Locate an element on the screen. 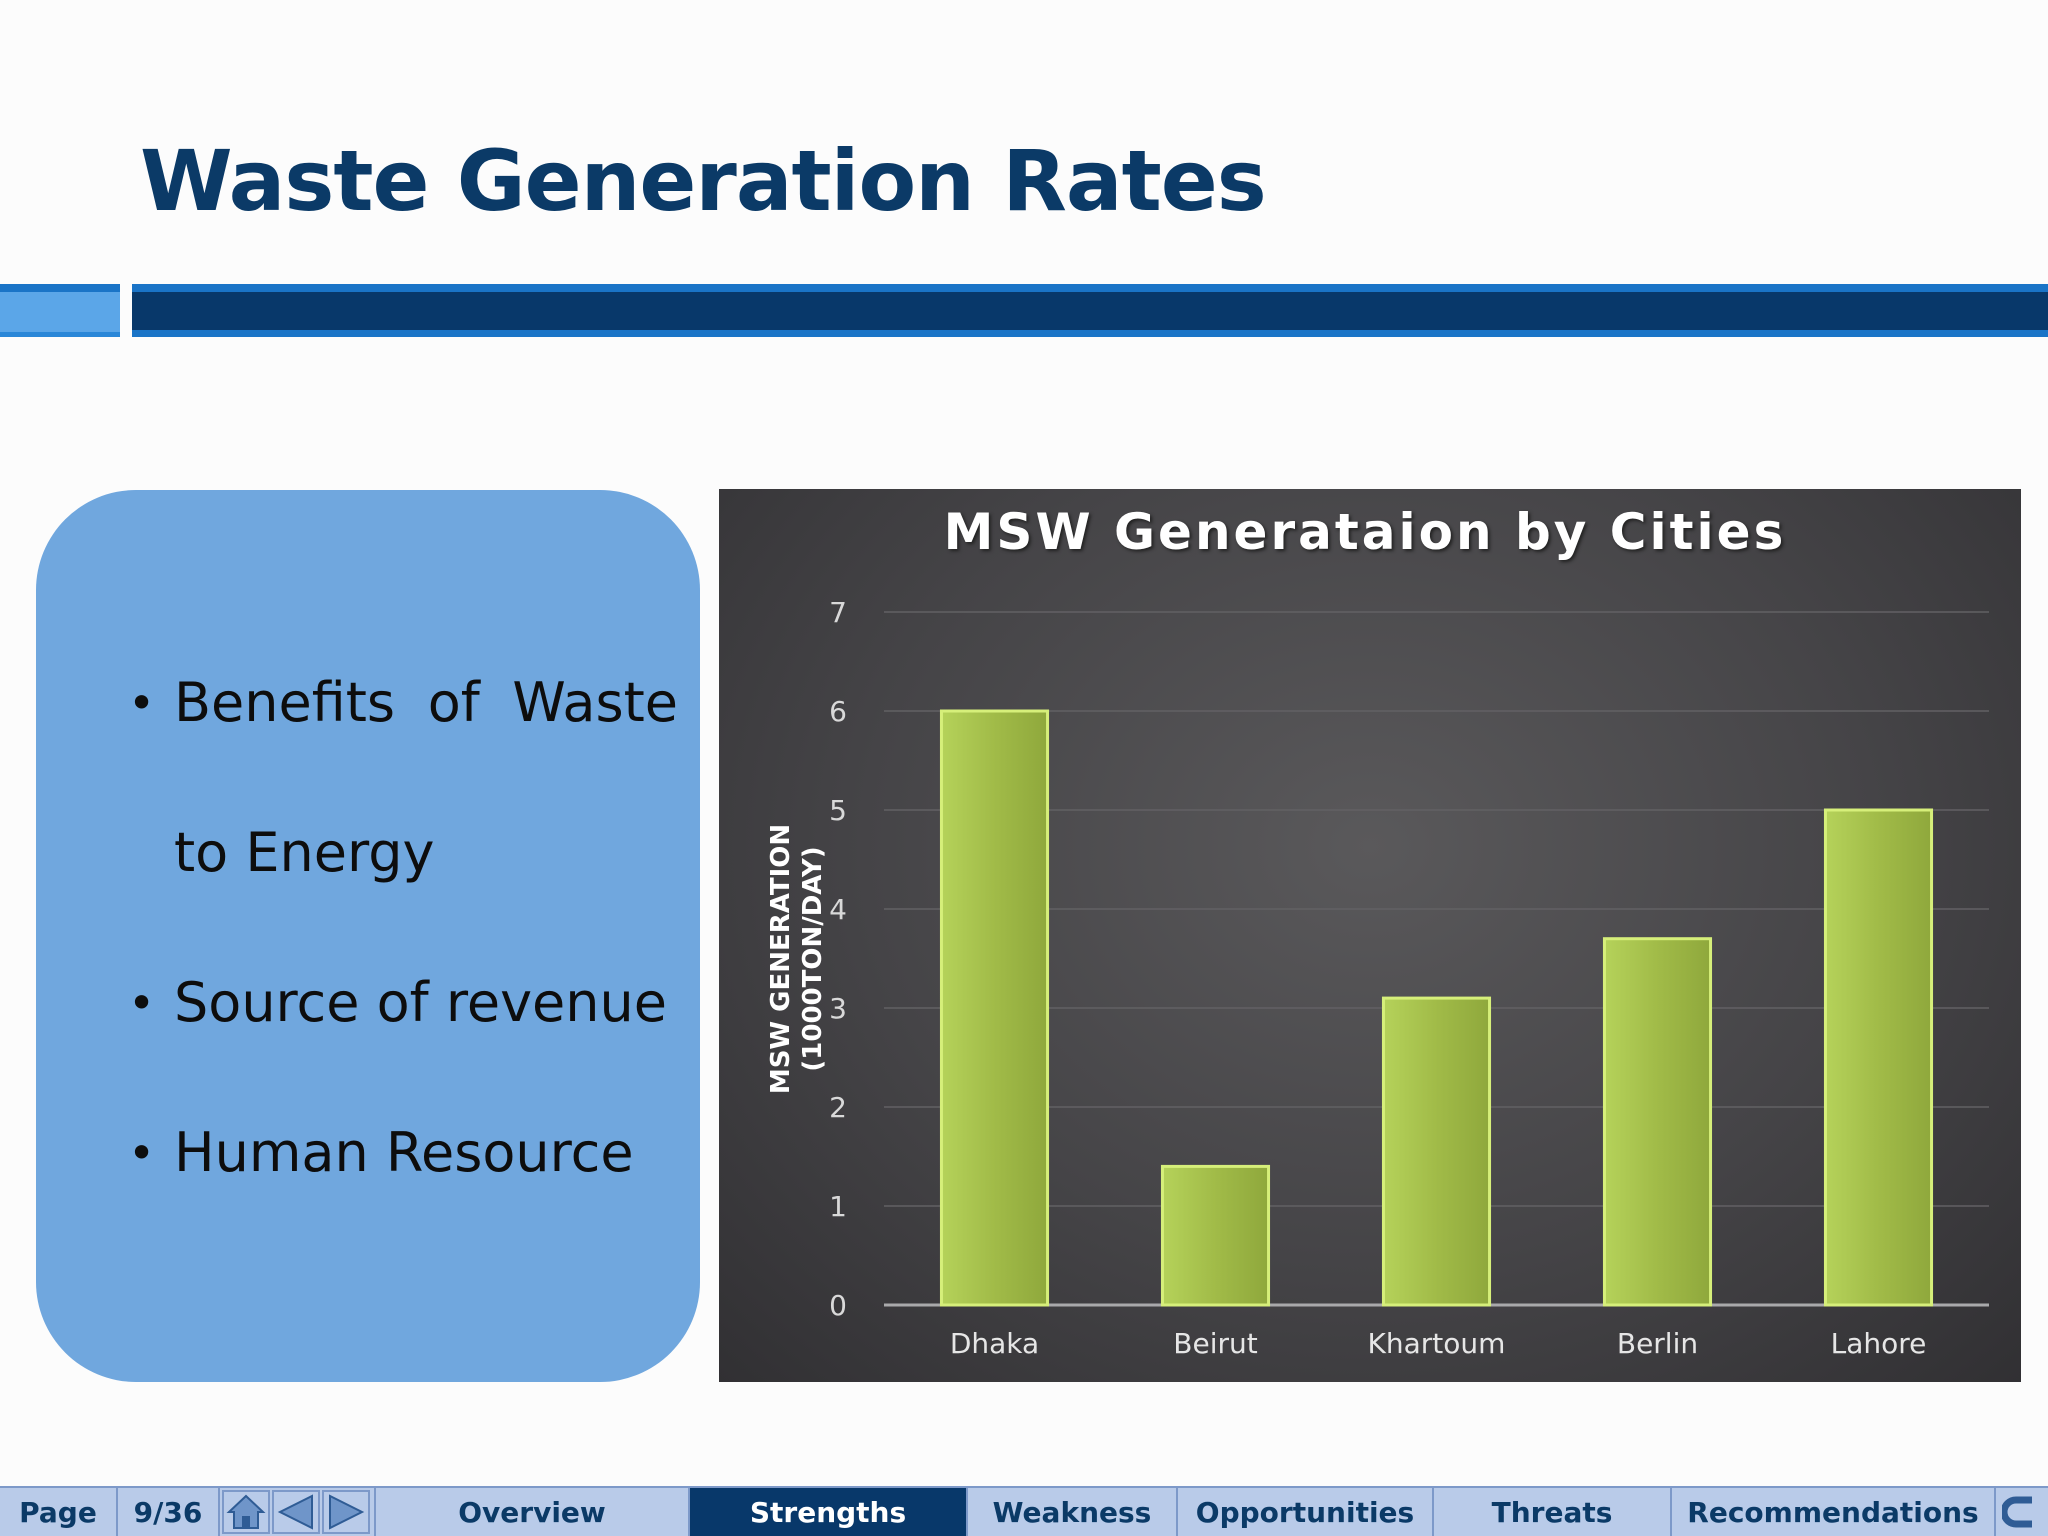 Image resolution: width=2048 pixels, height=1536 pixels. tab-recommendations: Recommendations is located at coordinates (1834, 1512).